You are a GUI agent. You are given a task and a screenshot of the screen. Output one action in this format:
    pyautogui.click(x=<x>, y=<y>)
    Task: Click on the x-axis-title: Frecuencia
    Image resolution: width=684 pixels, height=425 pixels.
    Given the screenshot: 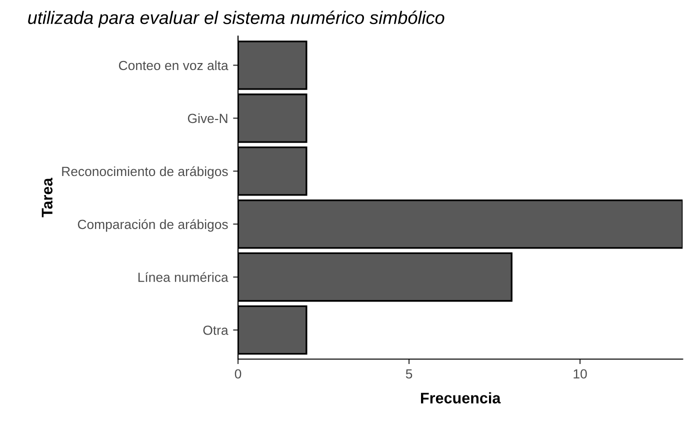 What is the action you would take?
    pyautogui.click(x=461, y=398)
    